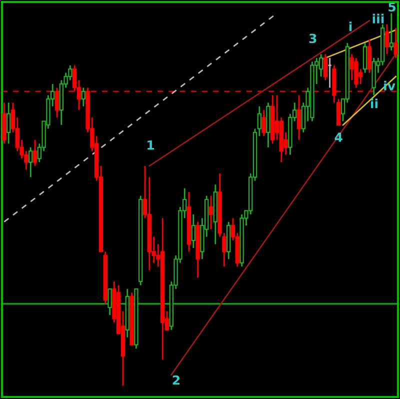 The width and height of the screenshot is (400, 399). Describe the element at coordinates (312, 39) in the screenshot. I see `annotation: 3` at that location.